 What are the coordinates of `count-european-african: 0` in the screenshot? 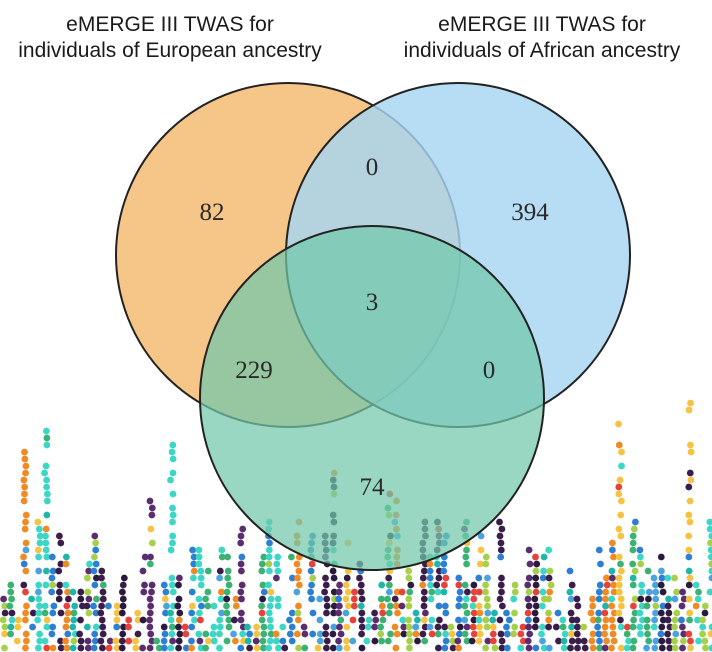 It's located at (372, 167).